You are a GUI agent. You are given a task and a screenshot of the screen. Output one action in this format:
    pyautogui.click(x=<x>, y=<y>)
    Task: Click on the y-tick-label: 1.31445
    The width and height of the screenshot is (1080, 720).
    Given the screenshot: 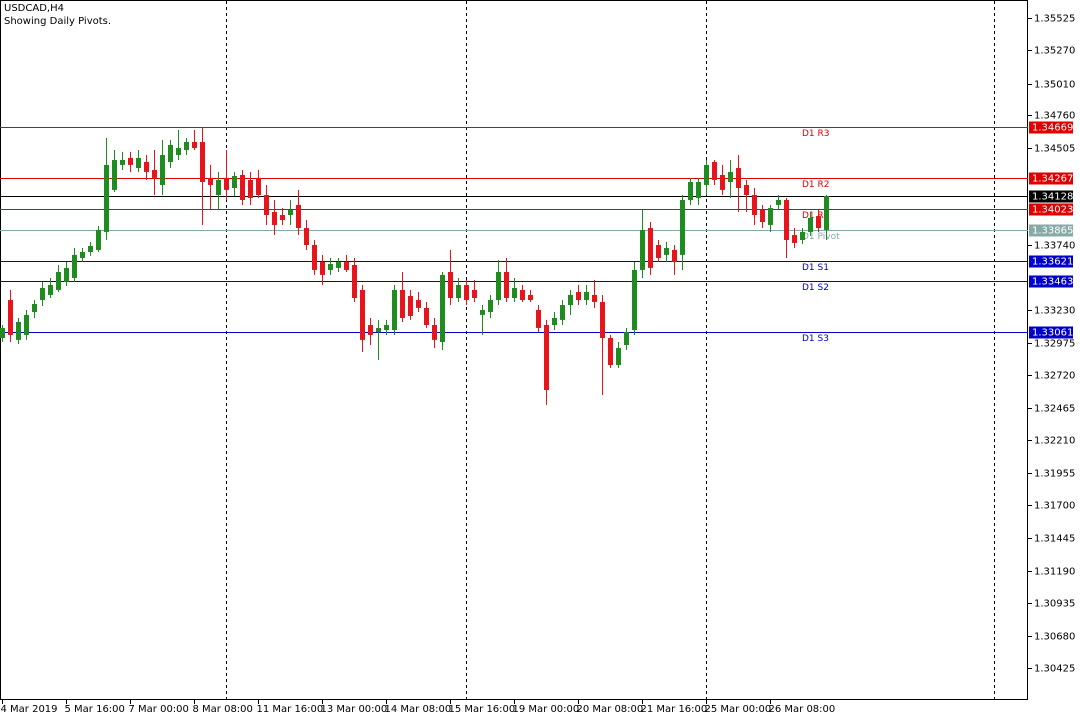 What is the action you would take?
    pyautogui.click(x=1054, y=539)
    